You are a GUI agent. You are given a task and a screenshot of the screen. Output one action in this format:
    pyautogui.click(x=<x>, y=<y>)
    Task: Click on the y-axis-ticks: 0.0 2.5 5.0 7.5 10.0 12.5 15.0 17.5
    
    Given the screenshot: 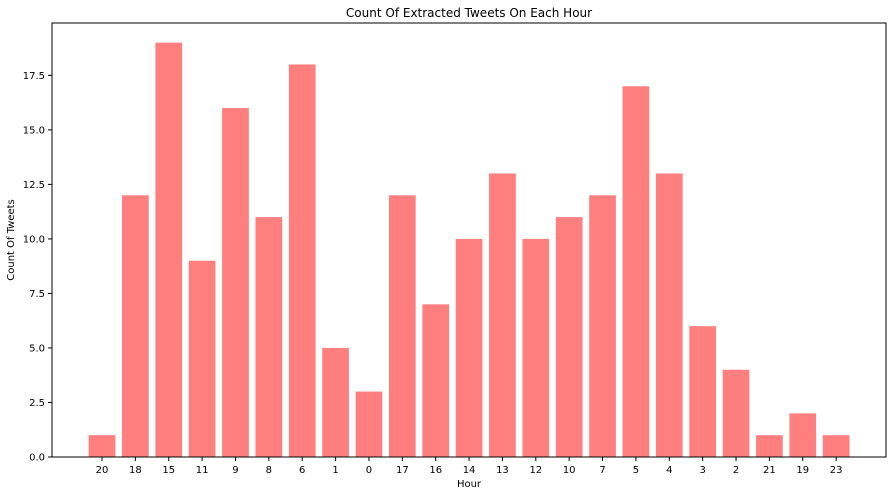 What is the action you would take?
    pyautogui.click(x=37, y=267)
    